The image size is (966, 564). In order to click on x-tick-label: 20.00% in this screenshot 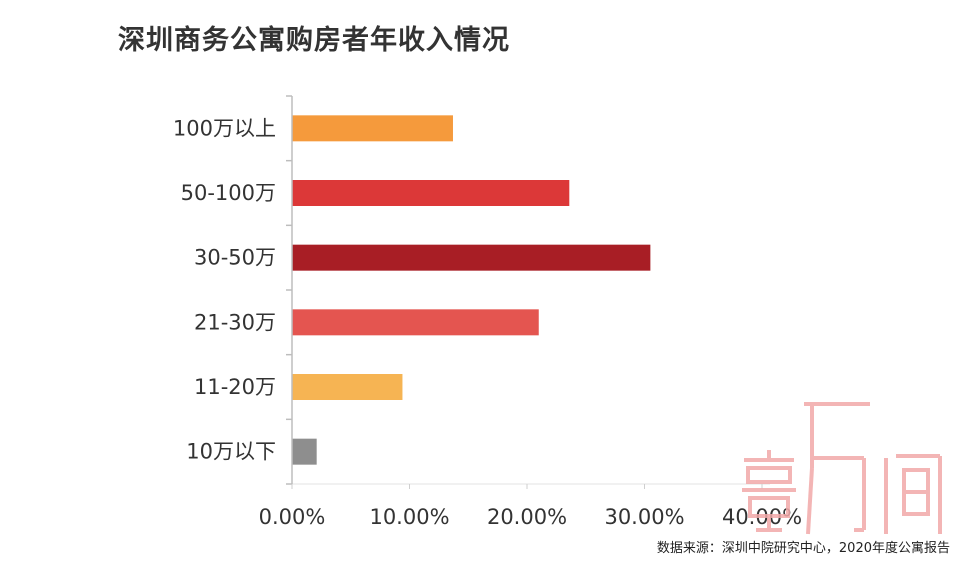, I will do `click(527, 517)`.